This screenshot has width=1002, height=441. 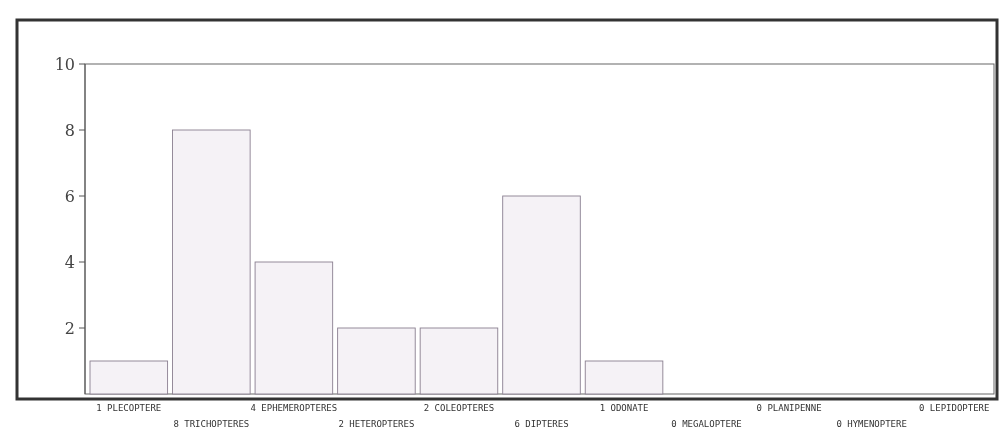 I want to click on x-tick-label: 1 PLECOPTERE, so click(x=129, y=408).